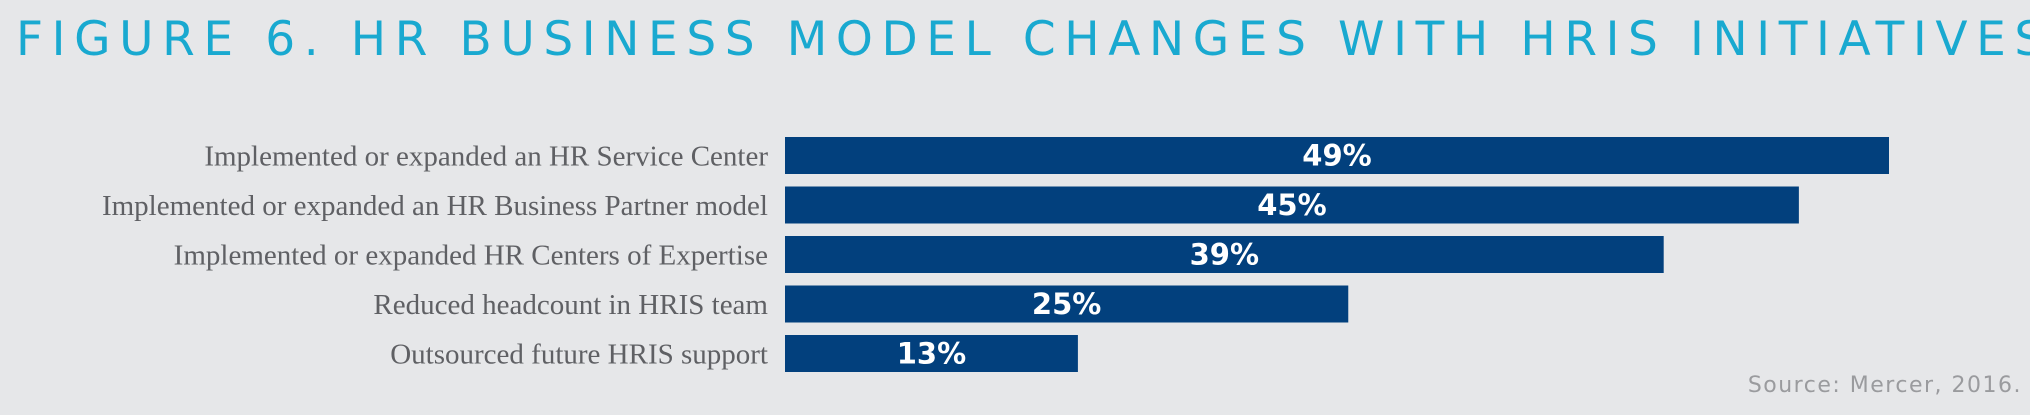  I want to click on data-label: 13%, so click(931, 354).